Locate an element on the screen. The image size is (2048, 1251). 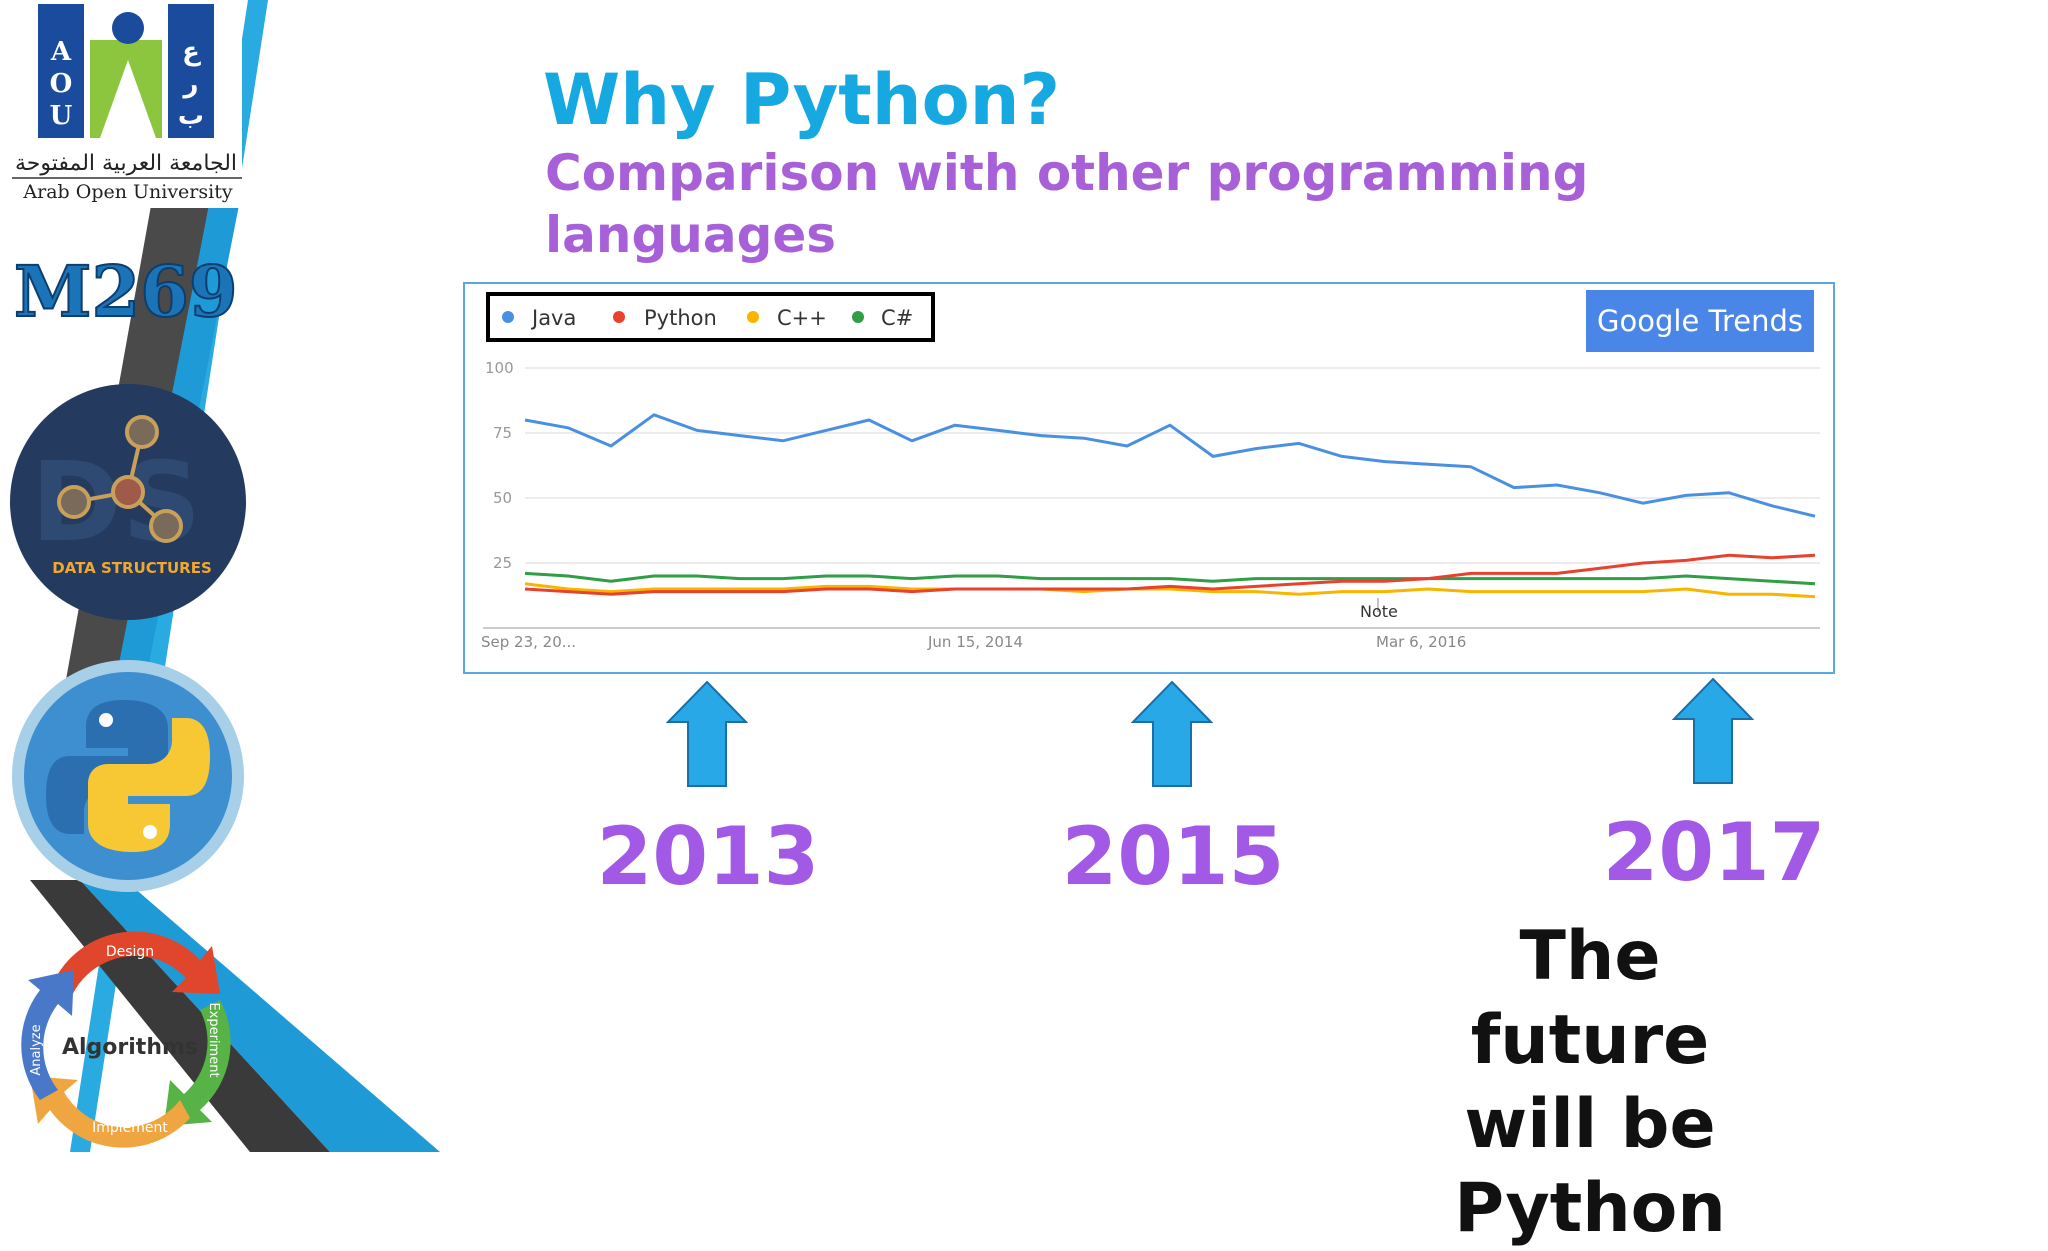
aou-english-name: Arab Open University is located at coordinates (127, 192).